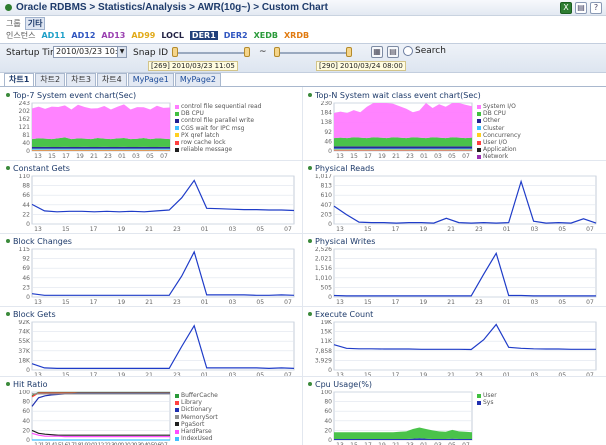  What do you see at coordinates (500, 150) in the screenshot?
I see `legend-label: Application` at bounding box center [500, 150].